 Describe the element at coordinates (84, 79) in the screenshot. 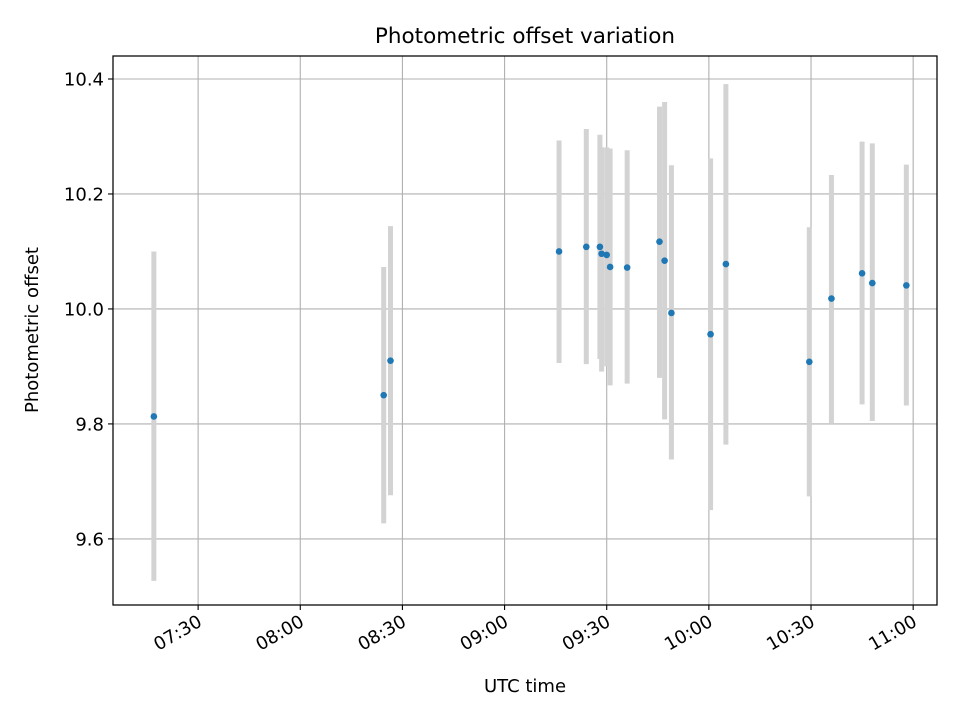

I see `y-tick-label: 10.4` at that location.